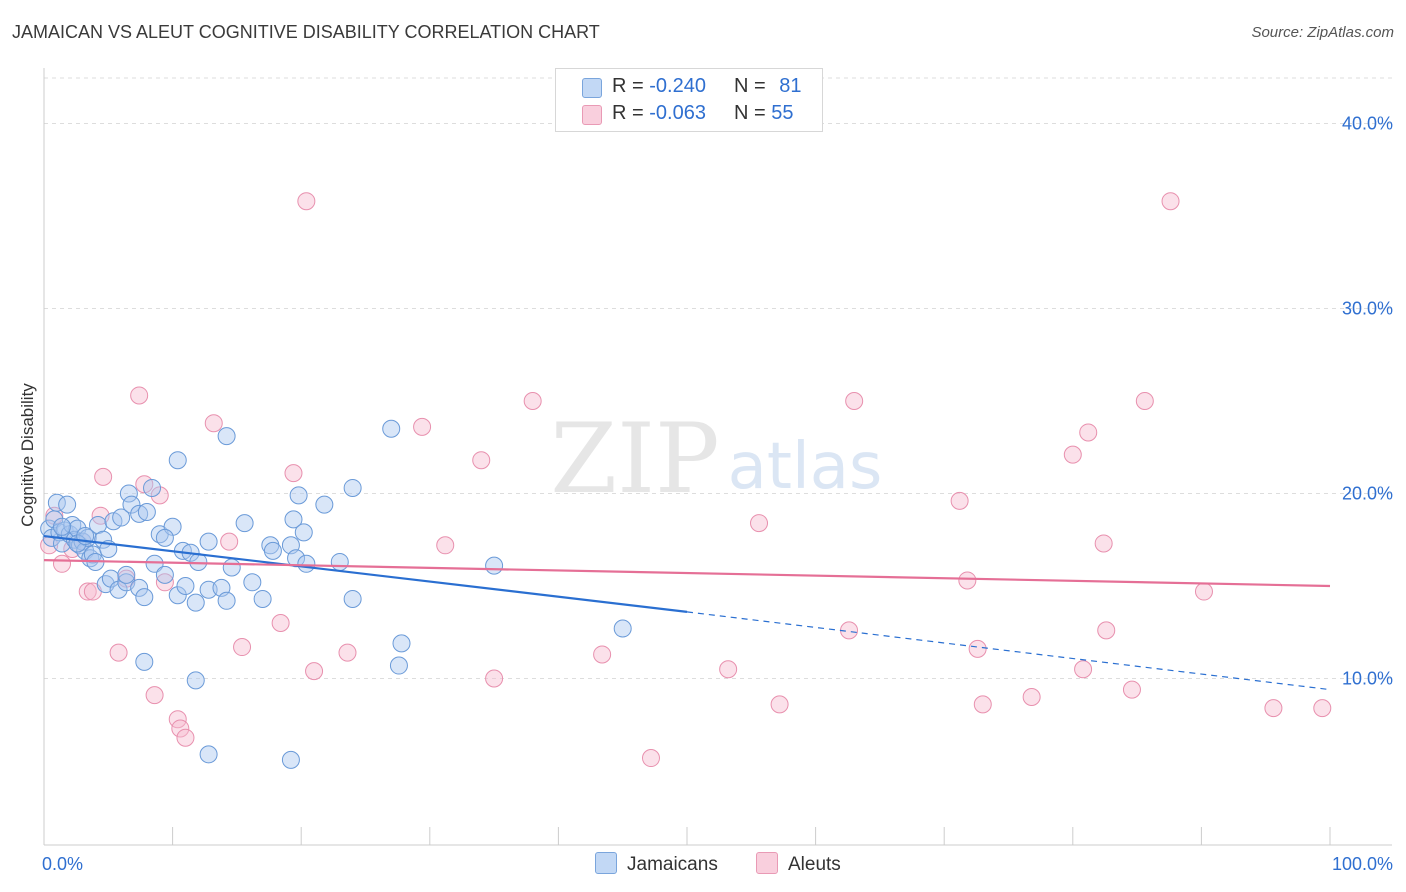 This screenshot has width=1406, height=892. Describe the element at coordinates (790, 86) in the screenshot. I see `n-value: 81` at that location.